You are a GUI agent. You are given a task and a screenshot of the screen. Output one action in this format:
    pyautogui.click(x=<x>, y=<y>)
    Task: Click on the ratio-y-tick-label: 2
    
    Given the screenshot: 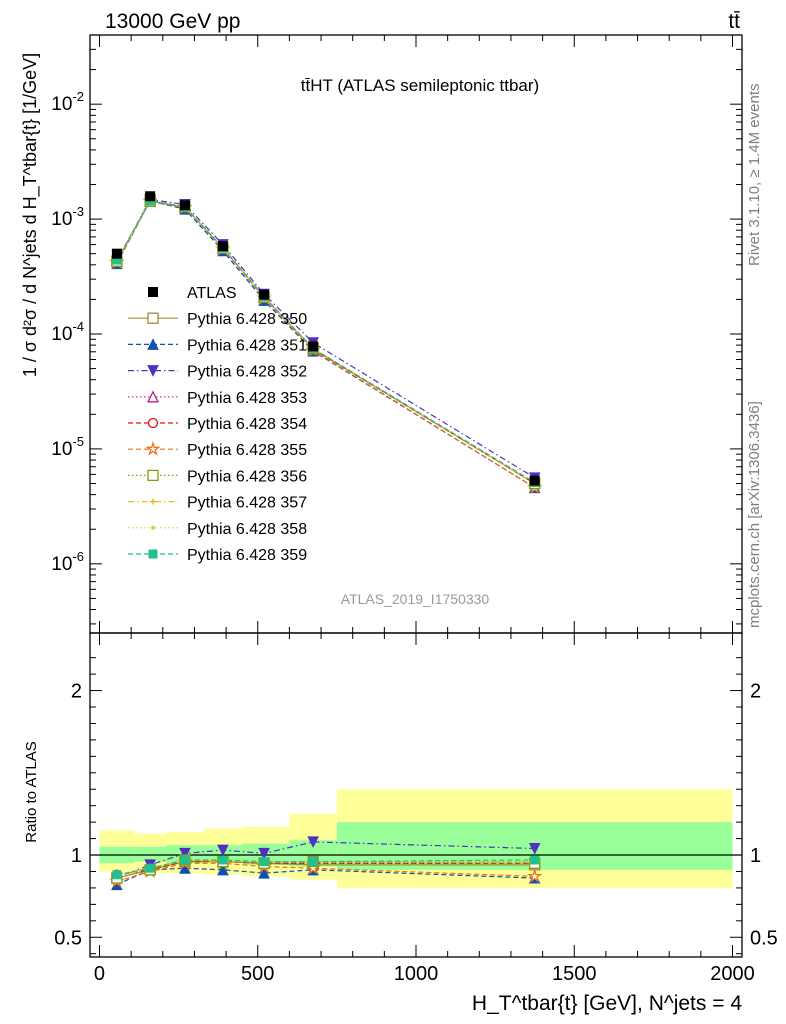 What is the action you would take?
    pyautogui.click(x=76, y=692)
    